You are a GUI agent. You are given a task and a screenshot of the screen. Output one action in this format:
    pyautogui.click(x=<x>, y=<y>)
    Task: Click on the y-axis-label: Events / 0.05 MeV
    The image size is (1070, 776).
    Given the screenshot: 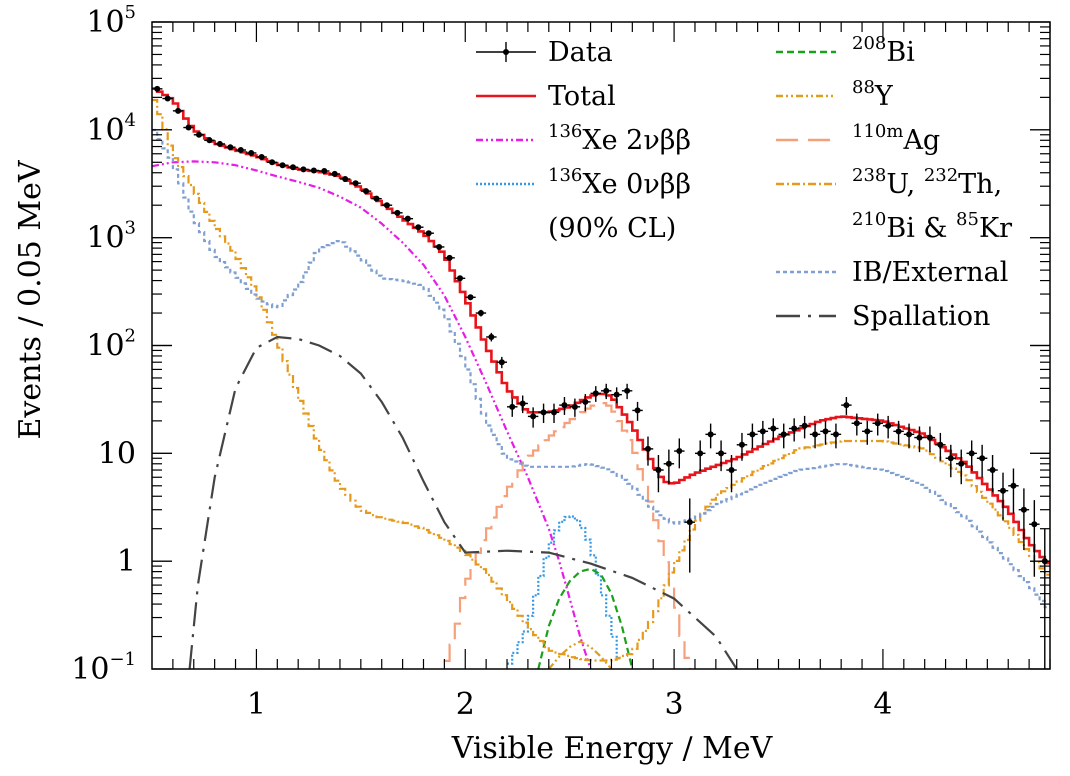 What is the action you would take?
    pyautogui.click(x=30, y=299)
    